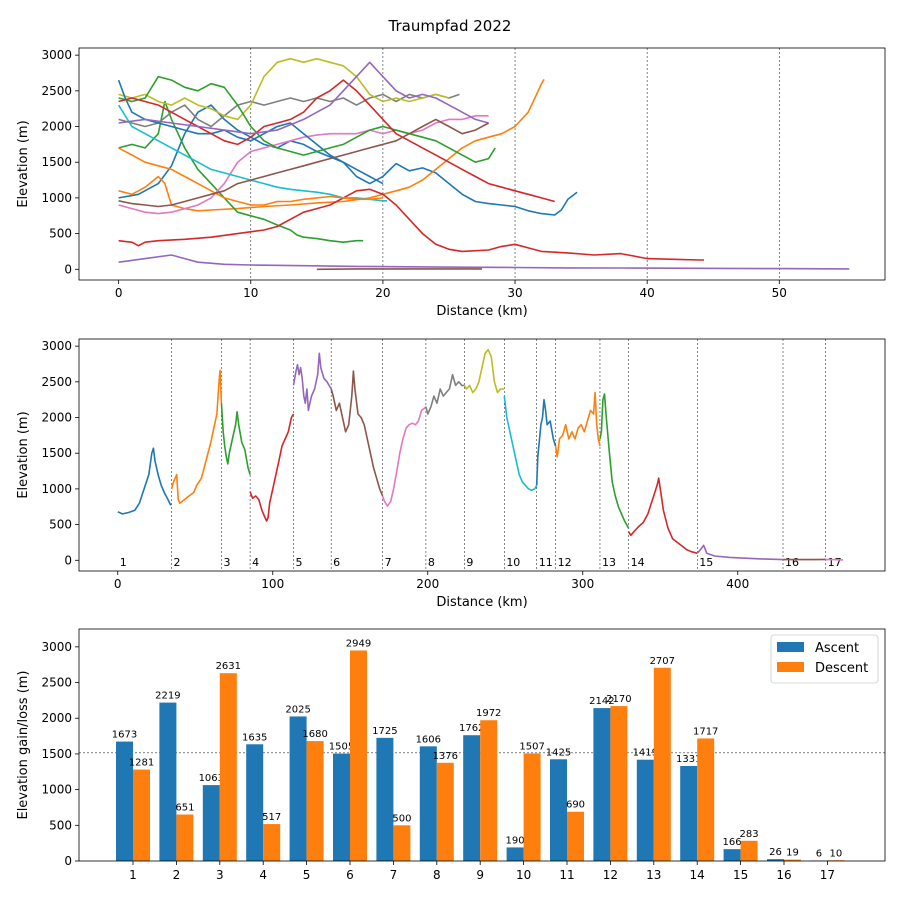 The width and height of the screenshot is (900, 900). Describe the element at coordinates (255, 562) in the screenshot. I see `stage-number-label: 4` at that location.